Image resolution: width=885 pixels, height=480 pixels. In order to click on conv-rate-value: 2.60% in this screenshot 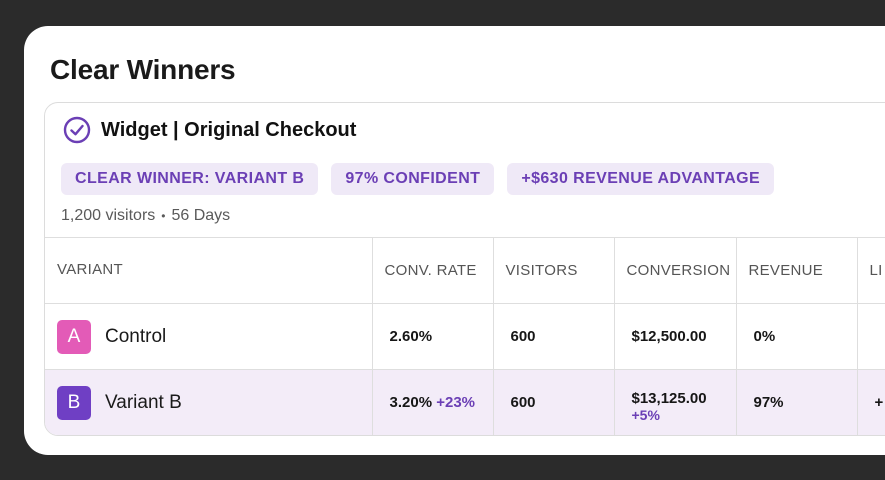, I will do `click(411, 336)`.